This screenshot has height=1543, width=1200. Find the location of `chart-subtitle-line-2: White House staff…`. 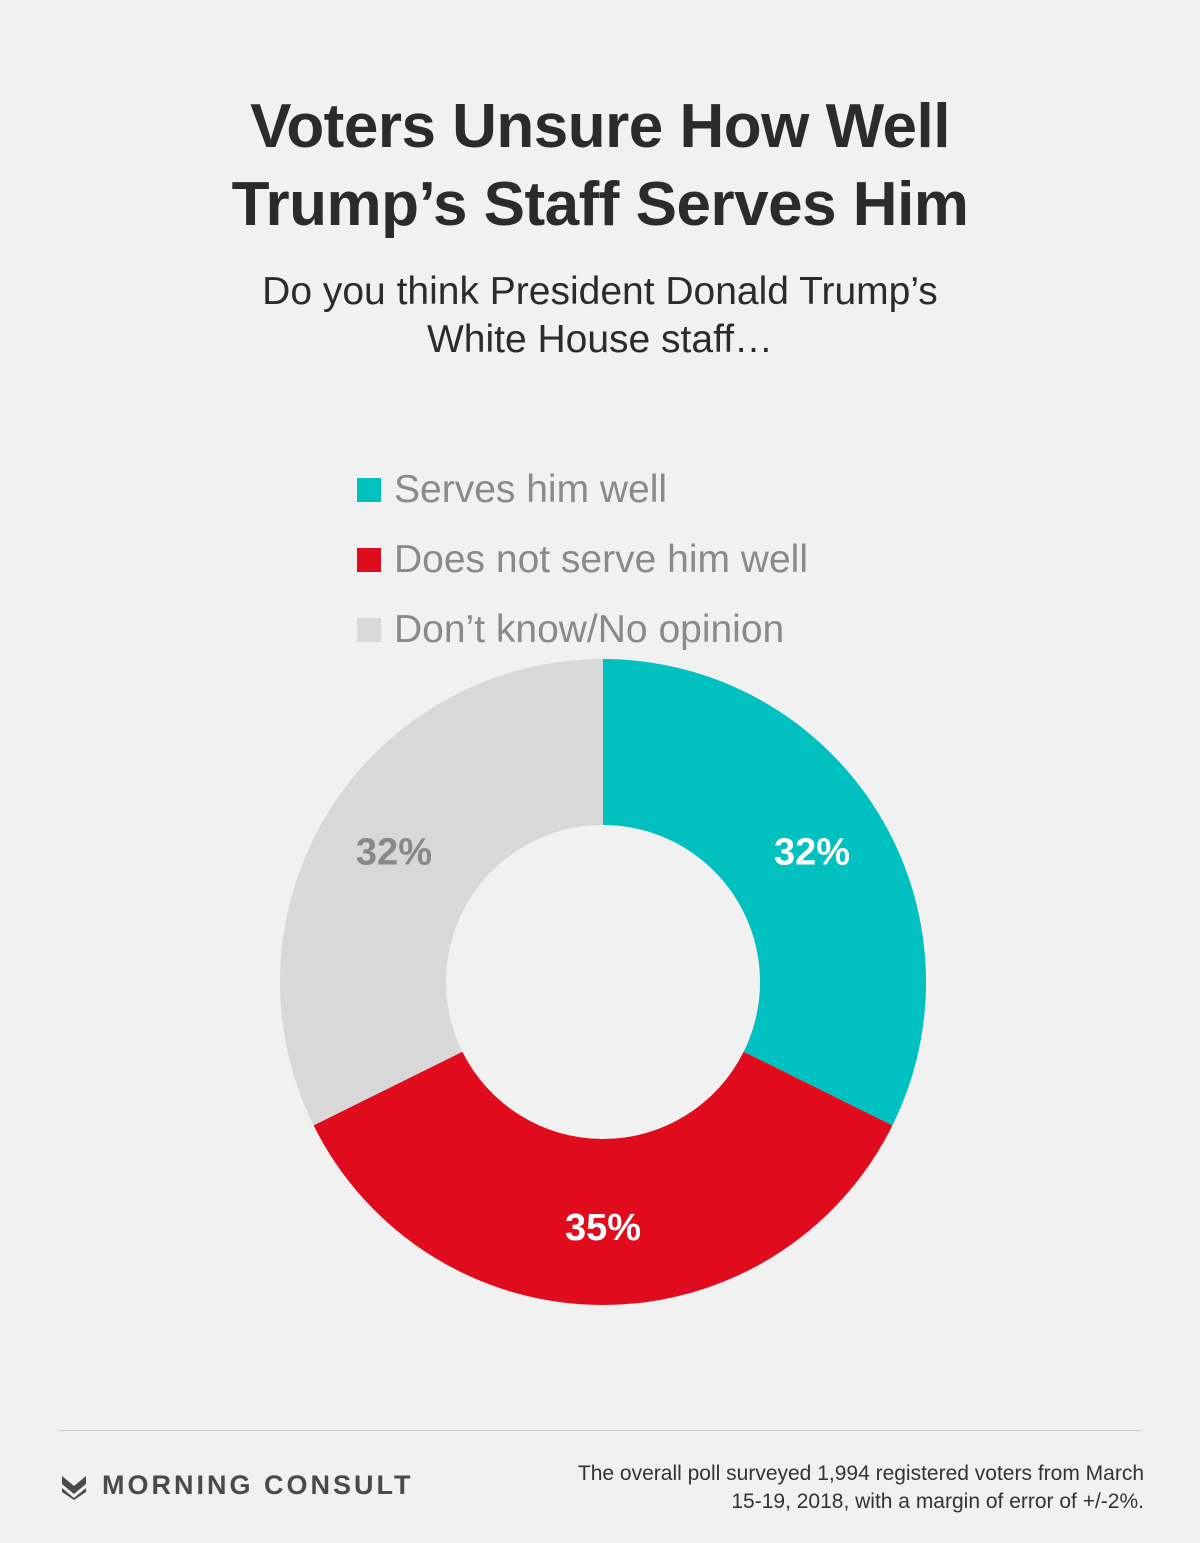

chart-subtitle-line-2: White House staff… is located at coordinates (600, 339).